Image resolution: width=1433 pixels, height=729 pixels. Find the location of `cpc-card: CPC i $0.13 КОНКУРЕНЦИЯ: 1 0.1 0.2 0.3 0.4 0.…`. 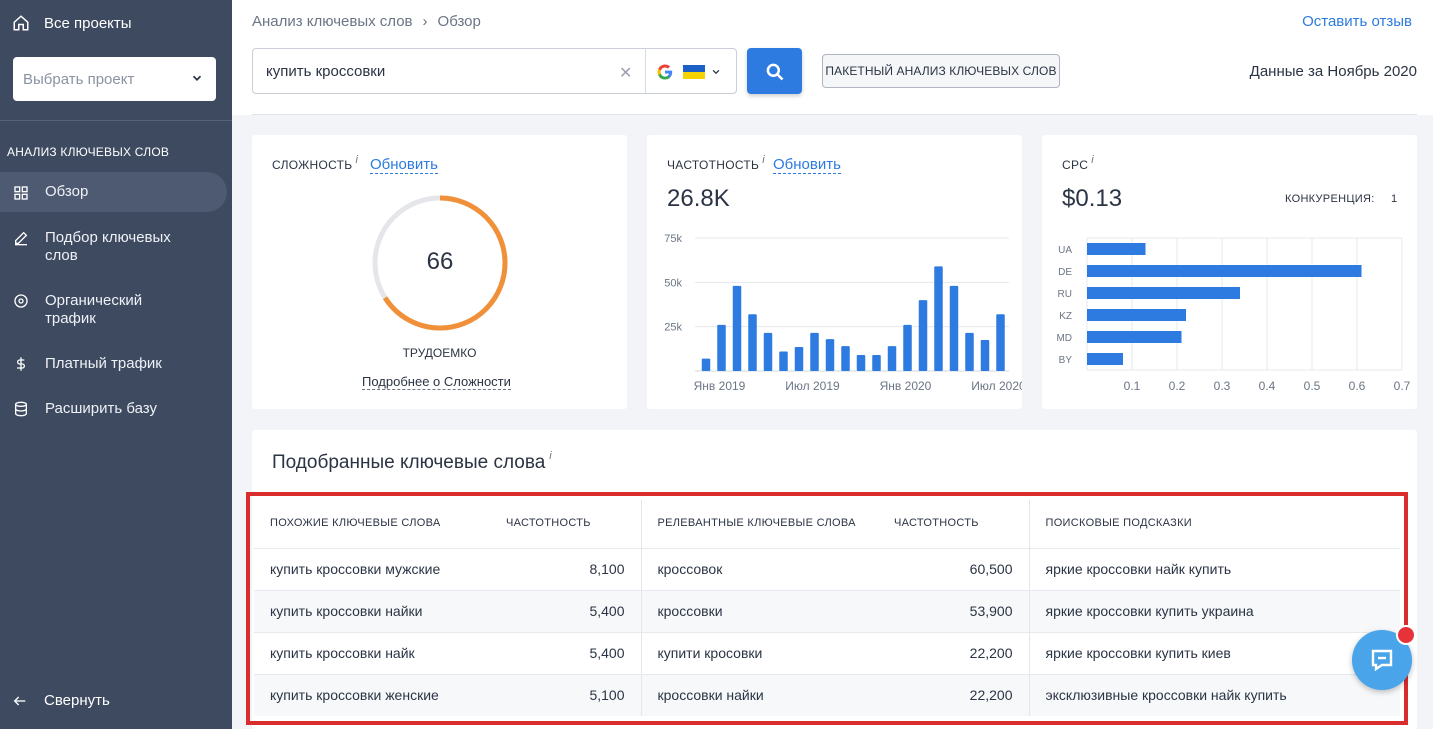

cpc-card: CPC i $0.13 КОНКУРЕНЦИЯ: 1 0.1 0.2 0.3 0.4 0.… is located at coordinates (1229, 272).